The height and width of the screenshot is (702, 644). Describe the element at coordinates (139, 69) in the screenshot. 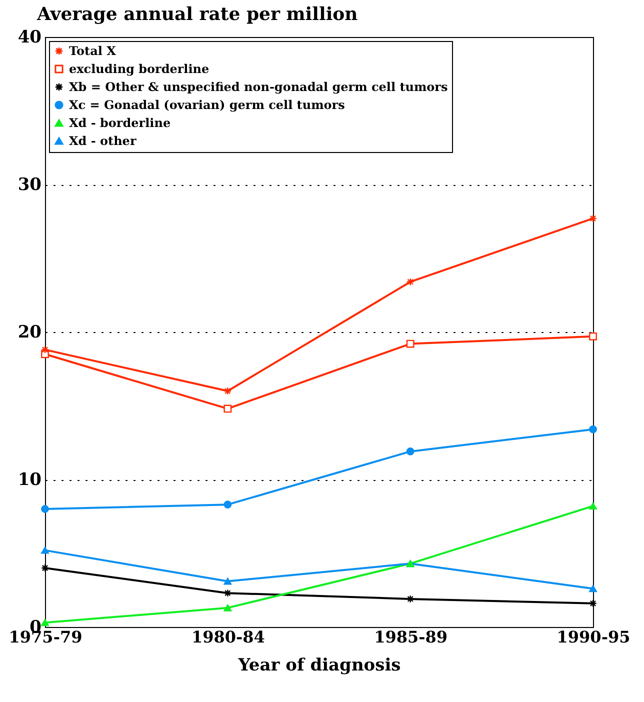

I see `legend-label: excluding borderline` at that location.